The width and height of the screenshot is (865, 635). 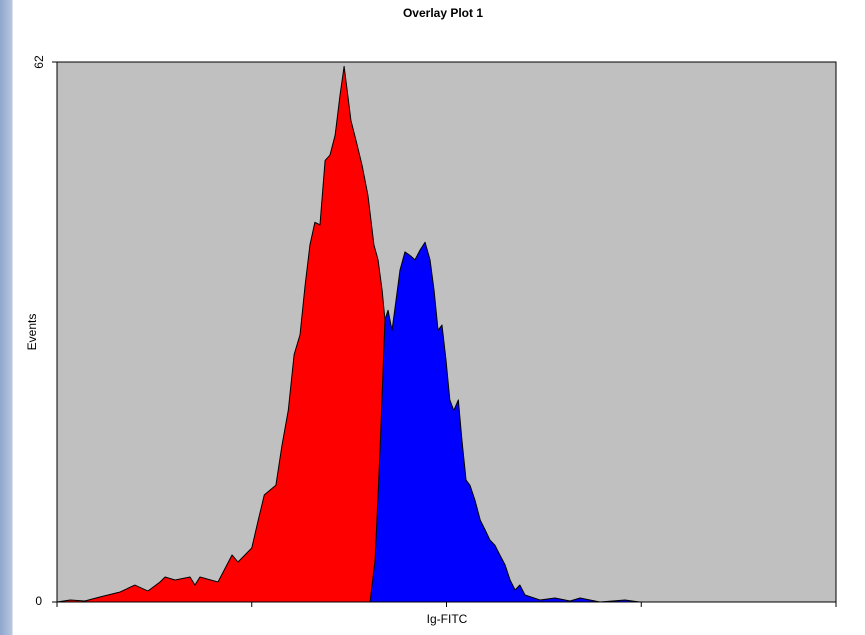 What do you see at coordinates (443, 13) in the screenshot?
I see `chart-title: Overlay Plot 1` at bounding box center [443, 13].